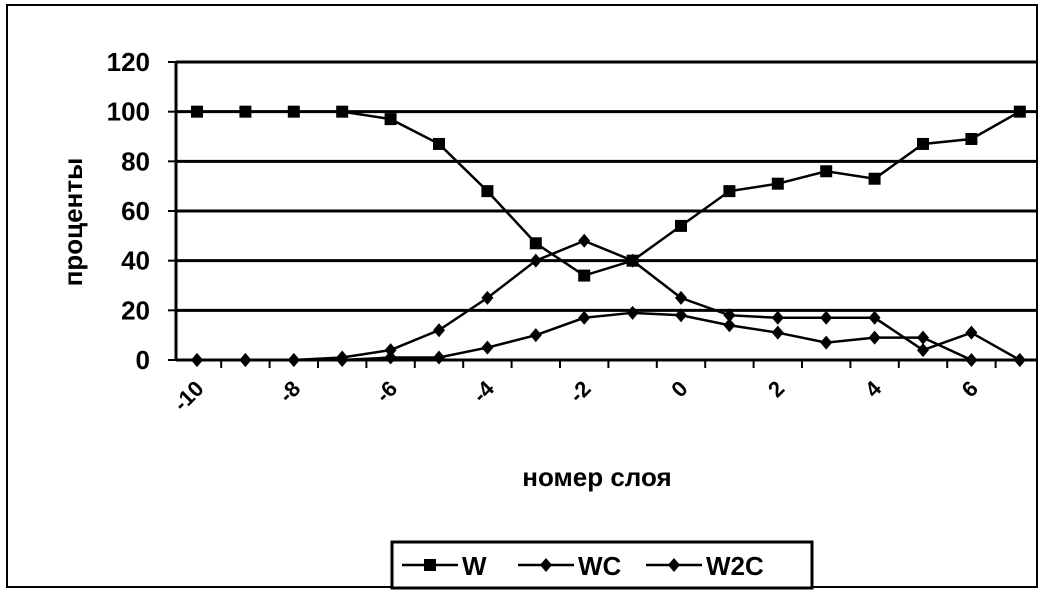 The image size is (1042, 594). What do you see at coordinates (135, 211) in the screenshot?
I see `y-tick-label: 60` at bounding box center [135, 211].